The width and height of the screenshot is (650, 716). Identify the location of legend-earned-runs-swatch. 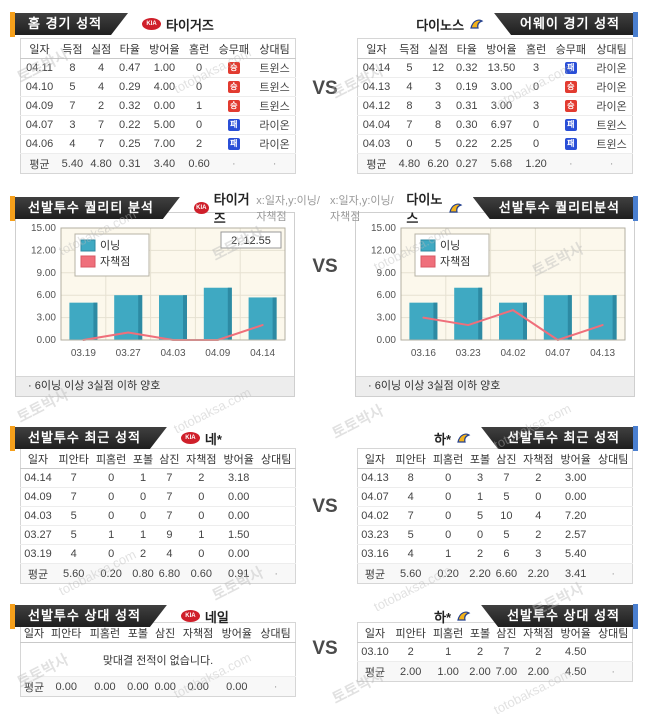
(88, 261).